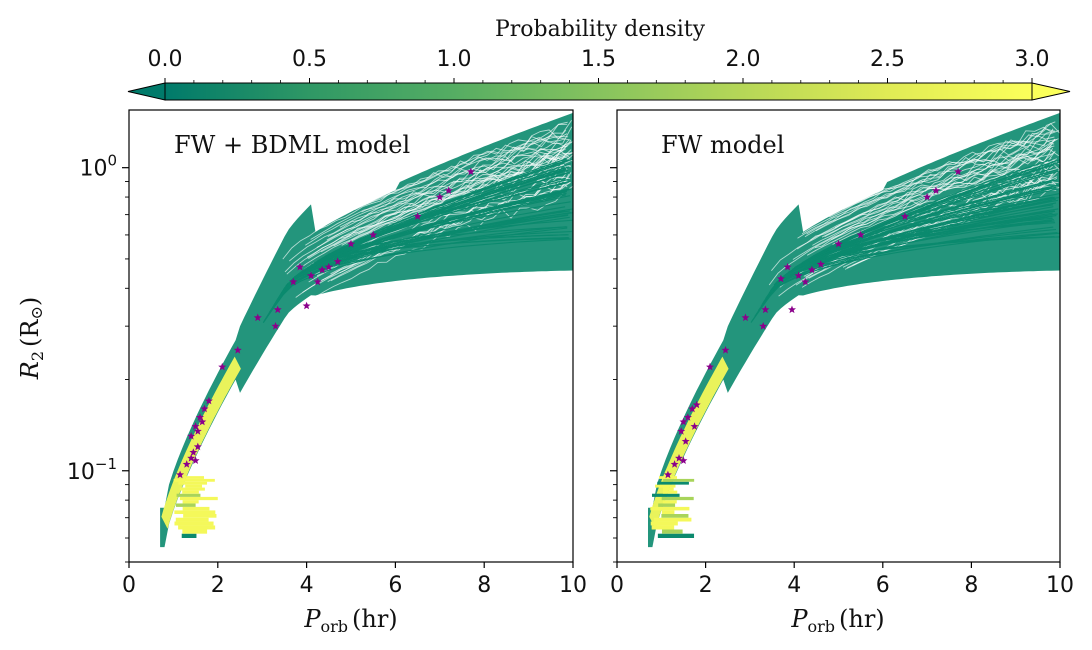 The height and width of the screenshot is (650, 1092). Describe the element at coordinates (325, 323) in the screenshot. I see `observed-markers-fw-bdml` at that location.